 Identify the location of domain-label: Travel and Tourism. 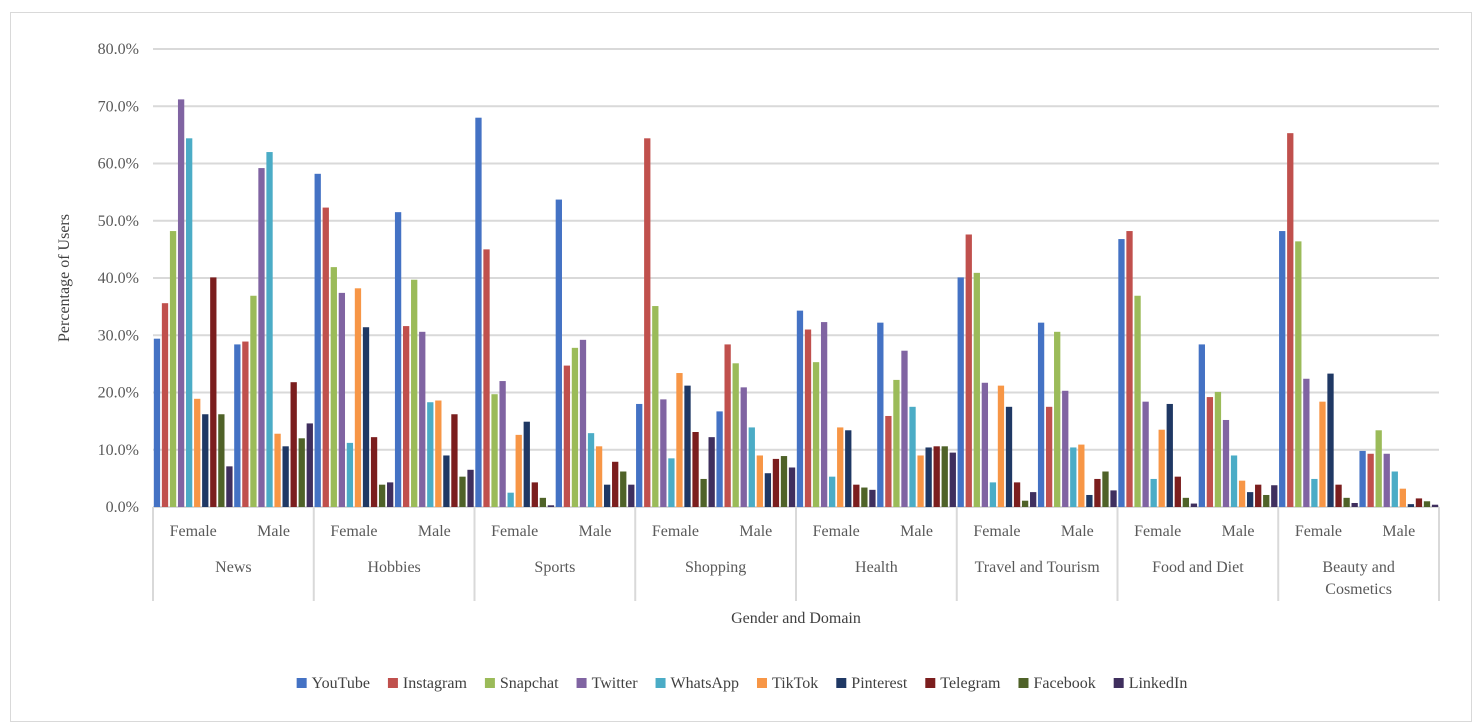
(1038, 567).